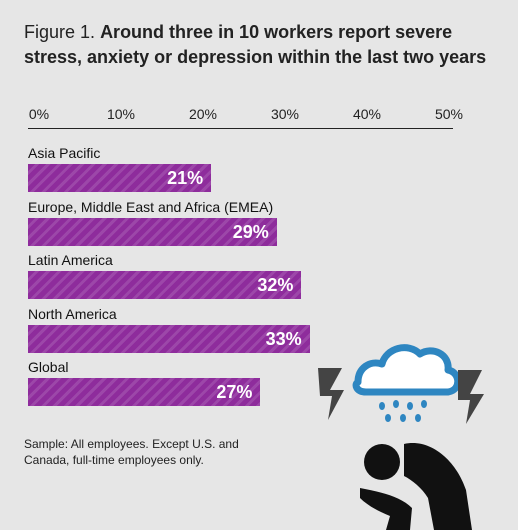  What do you see at coordinates (151, 206) in the screenshot?
I see `category-label: Europe, Middle East and Africa (EMEA)` at bounding box center [151, 206].